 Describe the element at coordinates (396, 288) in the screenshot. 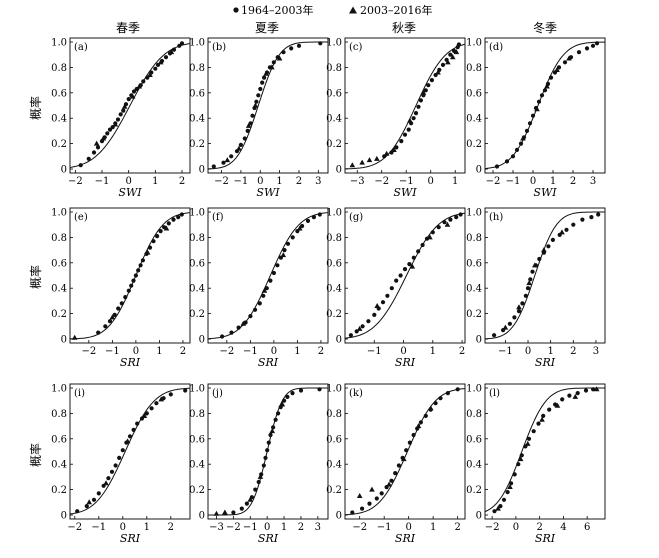

I see `panel-g: 0 0.2 0.4 0.6 0.8 1.0 −1 0 1 2 SRI (g)` at that location.